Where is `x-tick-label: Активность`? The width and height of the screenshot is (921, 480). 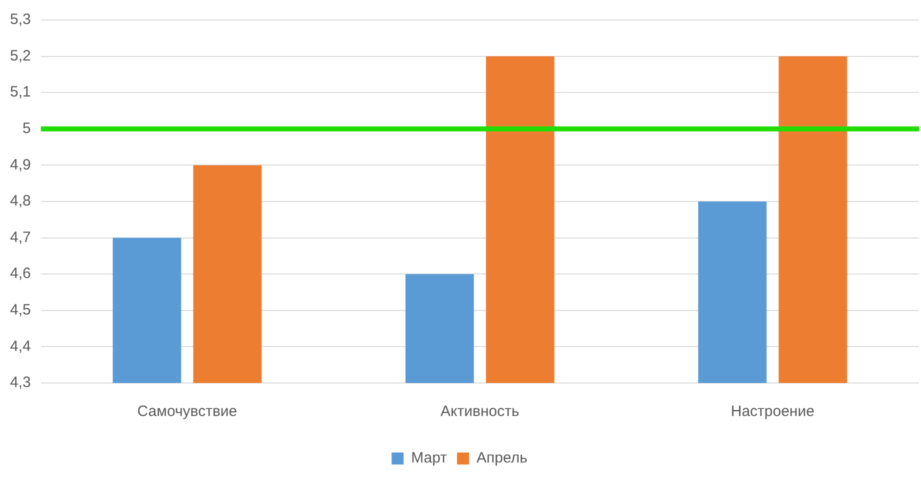 x-tick-label: Активность is located at coordinates (480, 411).